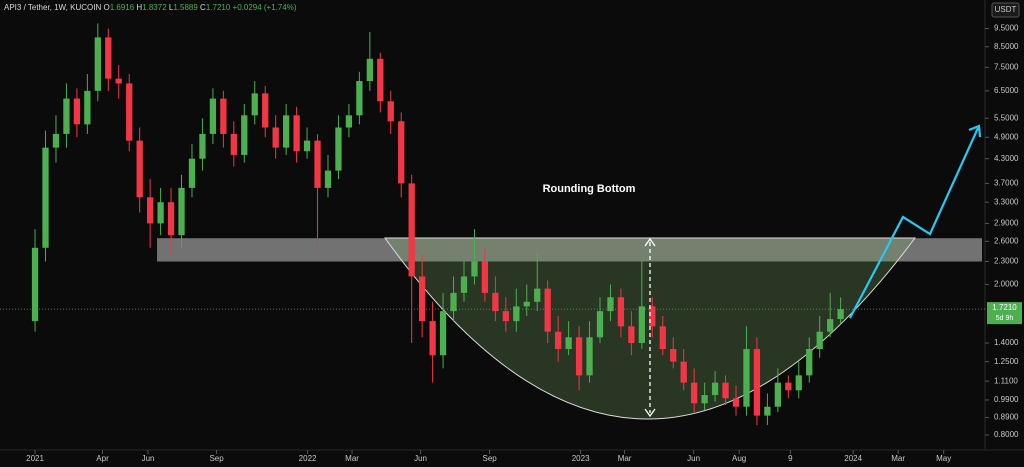 Image resolution: width=1024 pixels, height=467 pixels. Describe the element at coordinates (1006, 136) in the screenshot. I see `y-tick-label: 4.9000` at that location.